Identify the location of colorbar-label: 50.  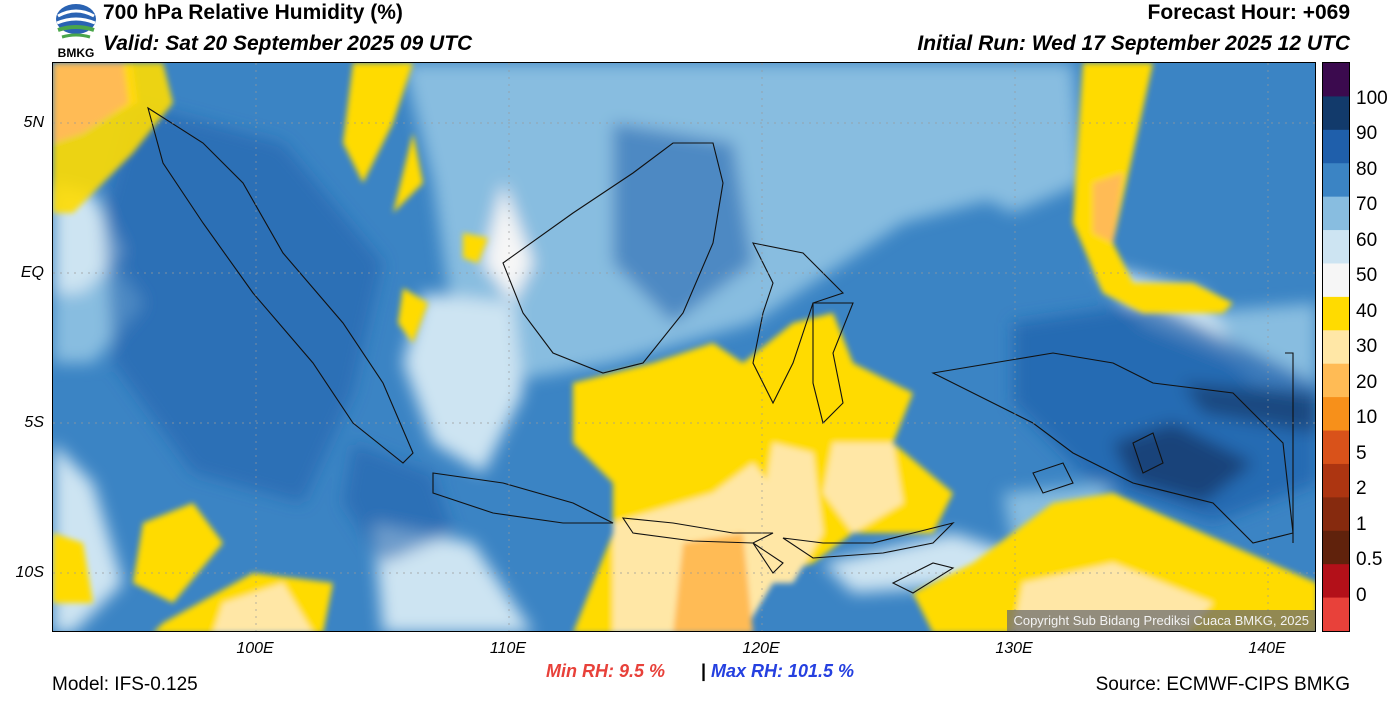
(1367, 275).